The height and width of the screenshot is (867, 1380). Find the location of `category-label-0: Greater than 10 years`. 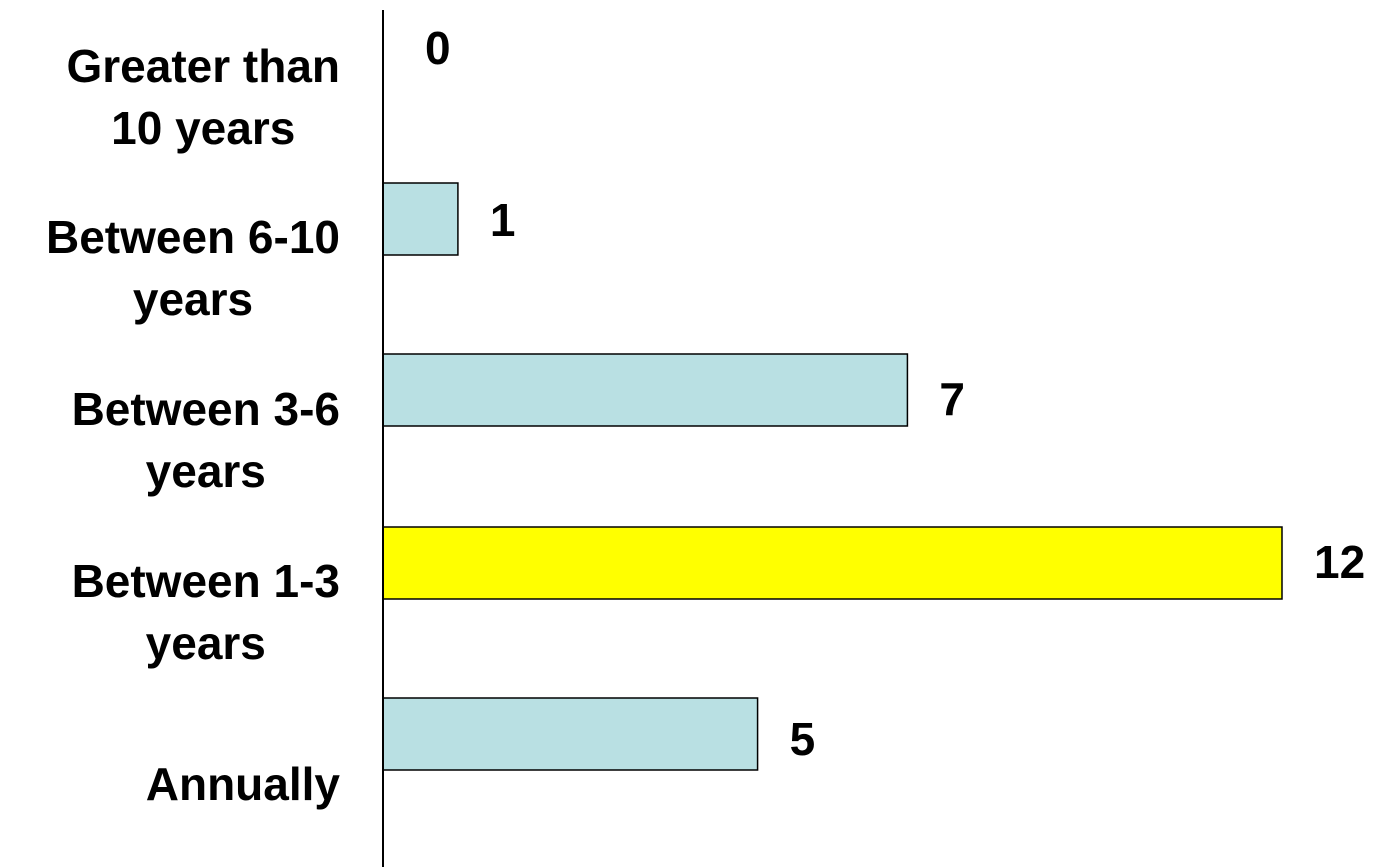

category-label-0: Greater than 10 years is located at coordinates (203, 97).